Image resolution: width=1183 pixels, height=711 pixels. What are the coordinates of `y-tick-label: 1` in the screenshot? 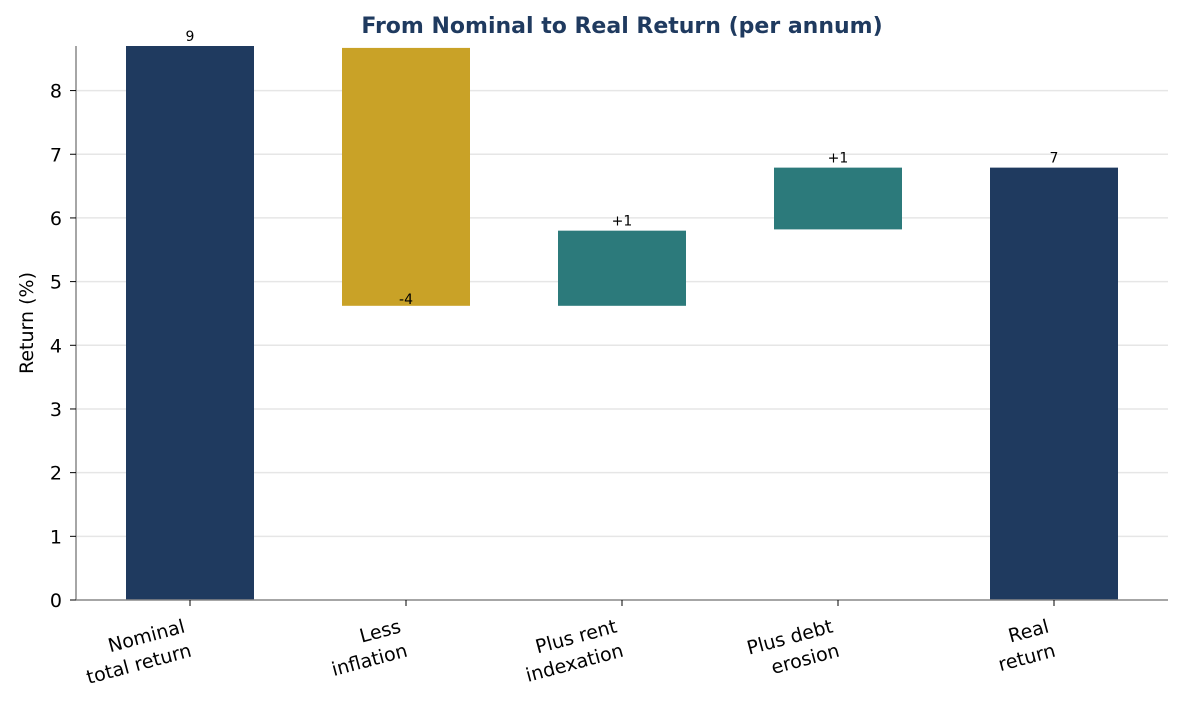 It's located at (56, 537).